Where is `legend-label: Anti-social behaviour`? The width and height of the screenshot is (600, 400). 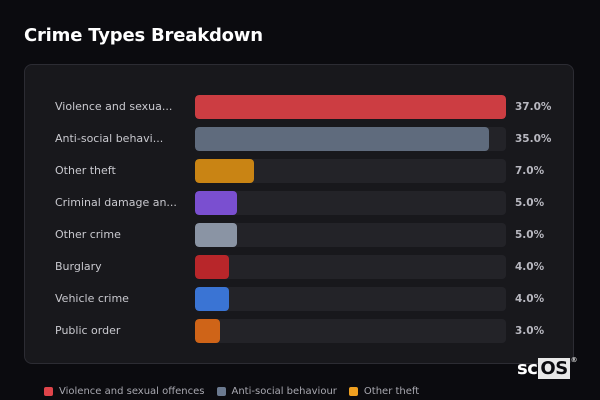
legend-label: Anti-social behaviour is located at coordinates (284, 391).